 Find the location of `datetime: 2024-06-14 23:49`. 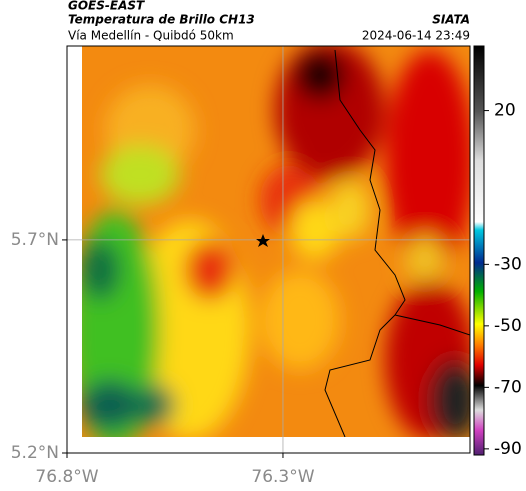

datetime: 2024-06-14 23:49 is located at coordinates (416, 36).